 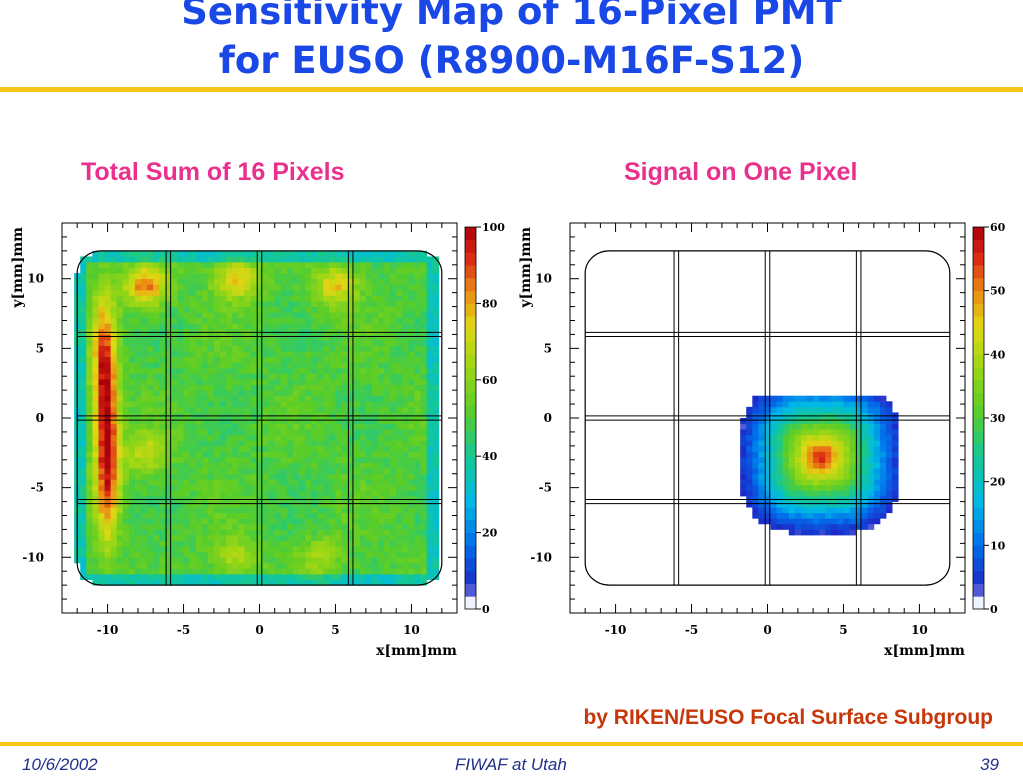 What do you see at coordinates (490, 456) in the screenshot?
I see `colorbar-label: 40` at bounding box center [490, 456].